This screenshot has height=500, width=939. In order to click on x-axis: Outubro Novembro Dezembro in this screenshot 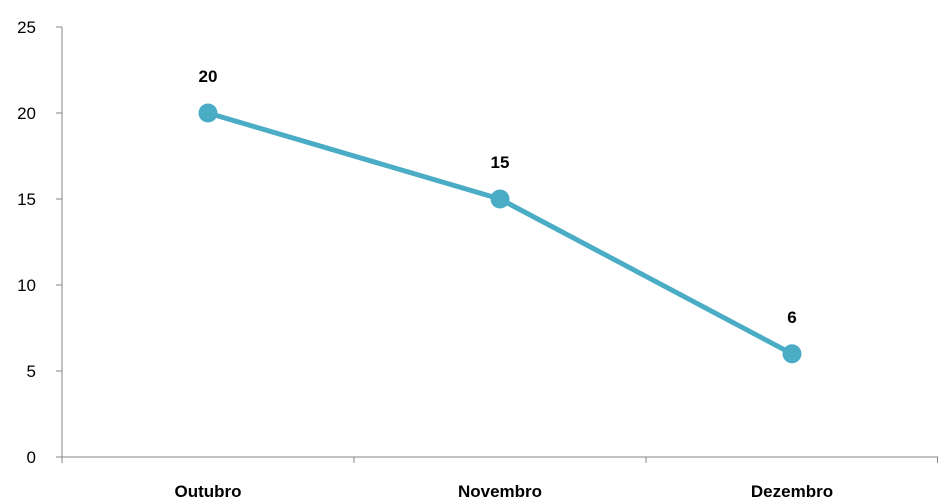, I will do `click(499, 478)`.